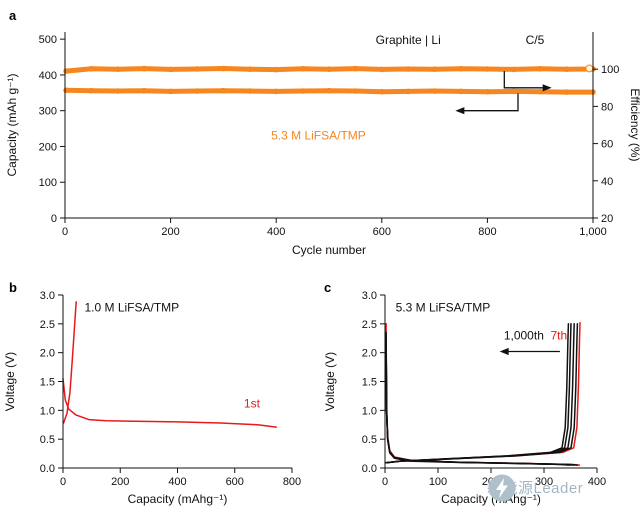 The width and height of the screenshot is (640, 525). I want to click on svg-text: Cycle number, so click(329, 250).